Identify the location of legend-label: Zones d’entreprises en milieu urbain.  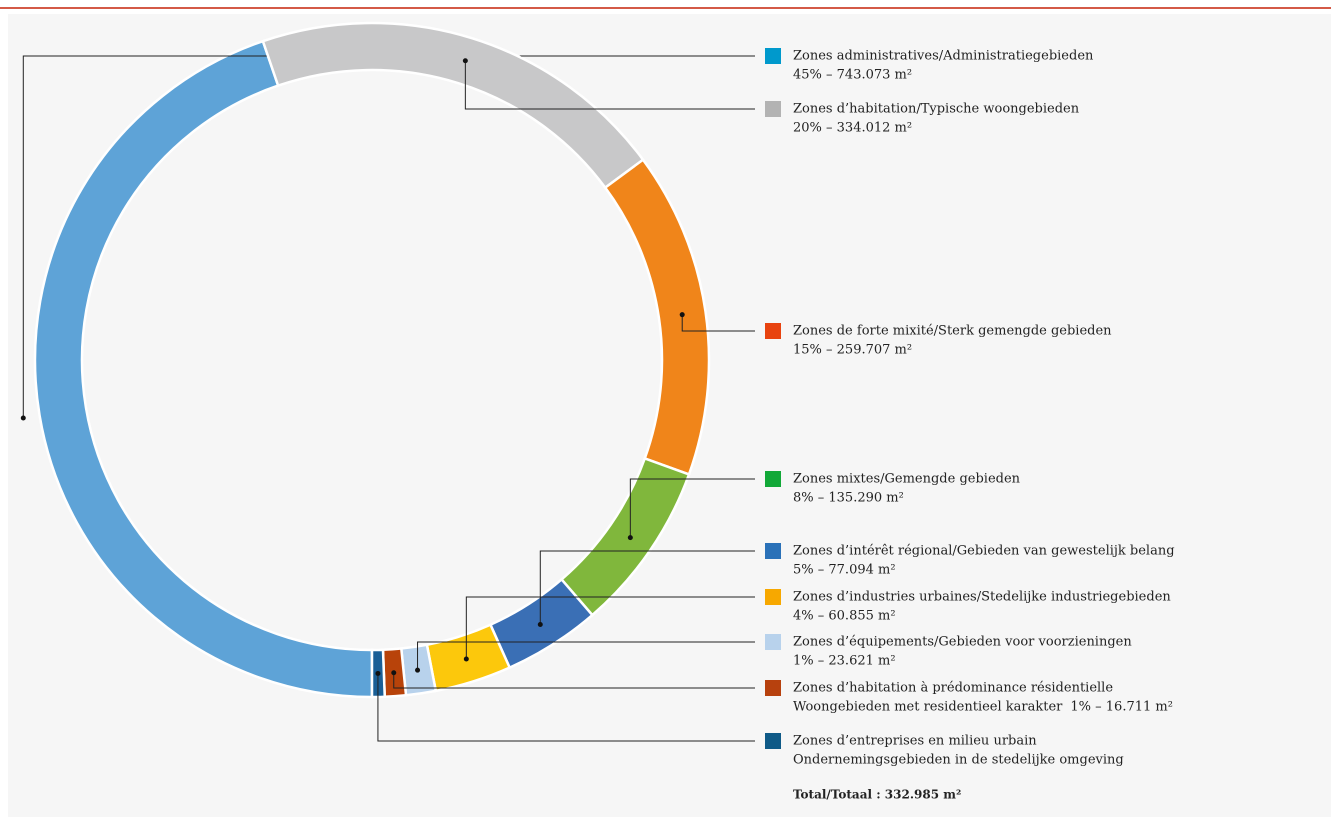
(915, 741).